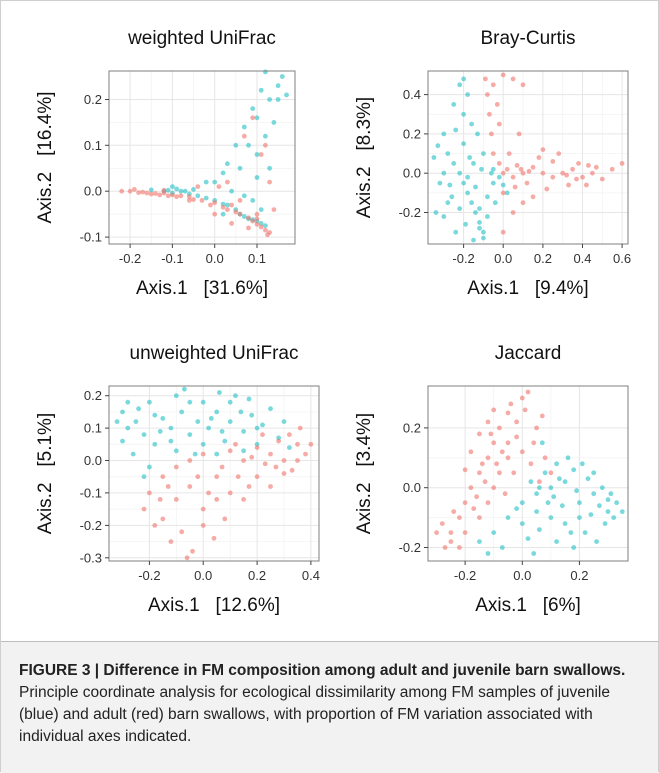 This screenshot has height=773, width=659. I want to click on x-axis-title: Axis.1 [9.4%], so click(527, 288).